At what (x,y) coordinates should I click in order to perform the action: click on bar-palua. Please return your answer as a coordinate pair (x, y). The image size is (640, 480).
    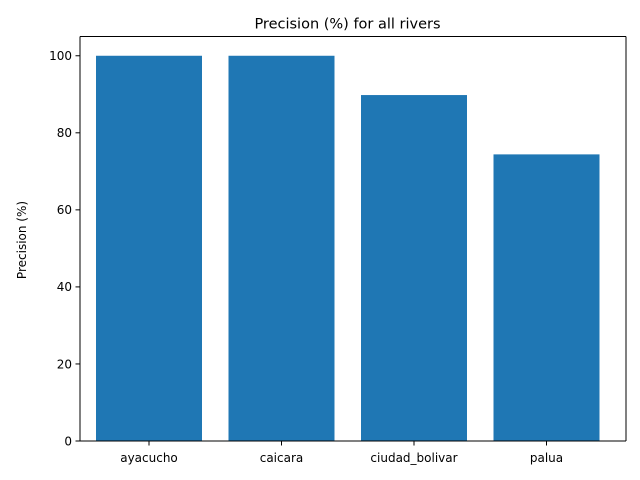
    Looking at the image, I should click on (546, 297).